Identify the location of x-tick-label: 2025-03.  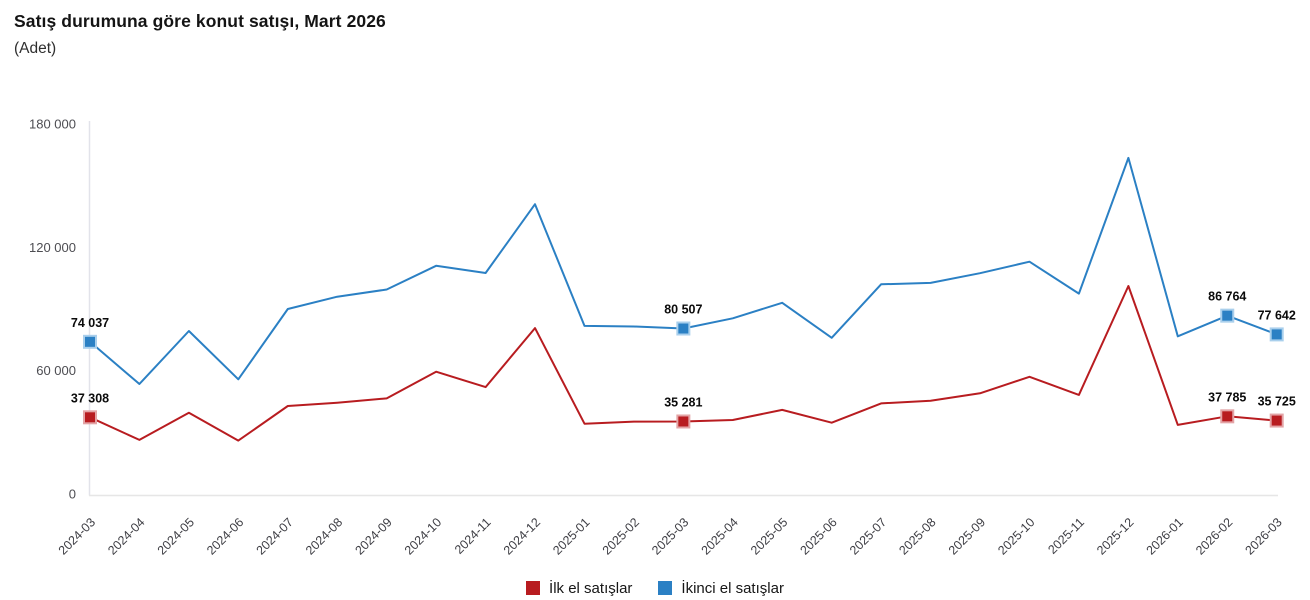
(670, 536).